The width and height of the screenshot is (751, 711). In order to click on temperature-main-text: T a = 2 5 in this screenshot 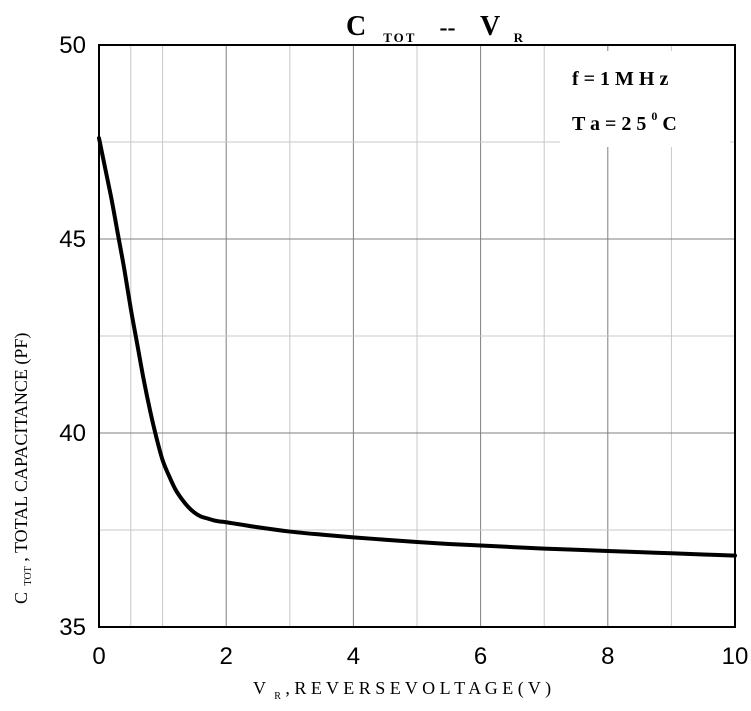, I will do `click(611, 124)`.